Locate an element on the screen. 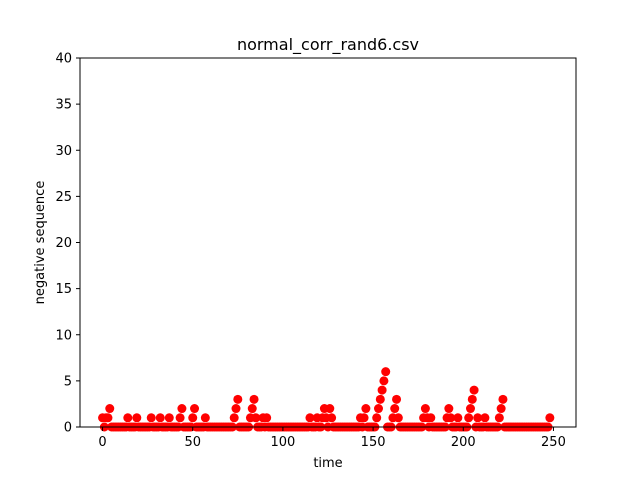 Image resolution: width=640 pixels, height=480 pixels. y-tick-label: 35 is located at coordinates (63, 105).